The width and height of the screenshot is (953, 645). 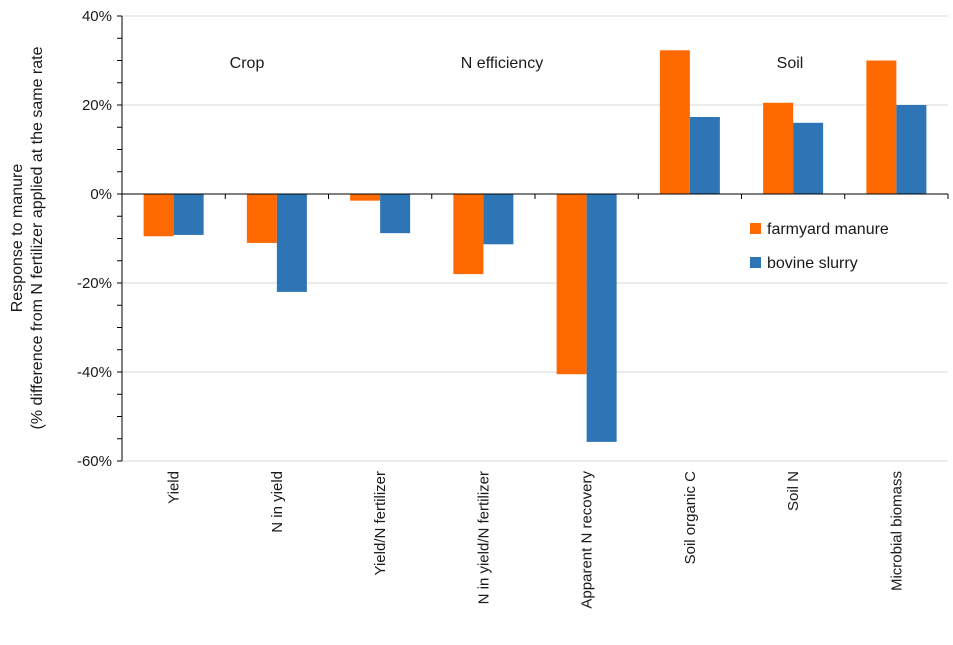 What do you see at coordinates (94, 283) in the screenshot?
I see `y-tick-label: -20%` at bounding box center [94, 283].